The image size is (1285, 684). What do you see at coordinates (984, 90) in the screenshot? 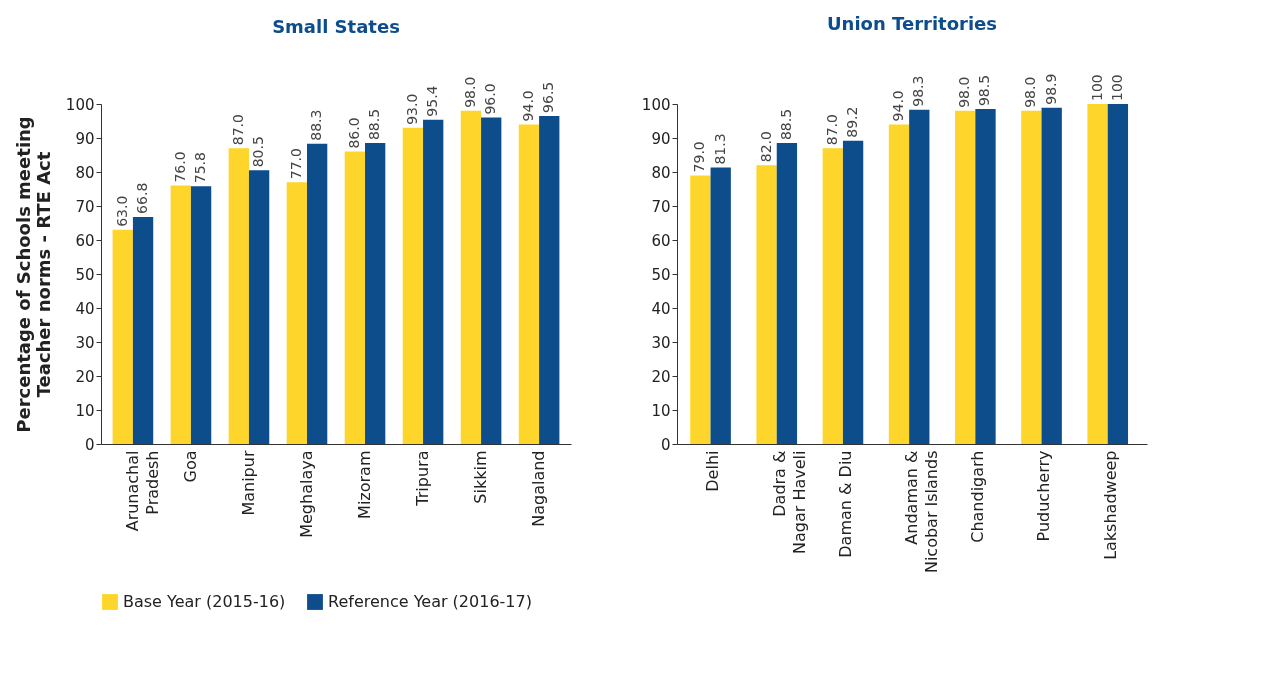
I see `data-label: 98.5` at bounding box center [984, 90].